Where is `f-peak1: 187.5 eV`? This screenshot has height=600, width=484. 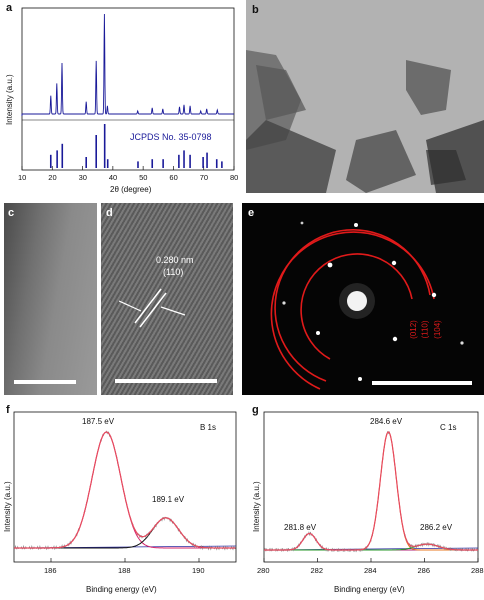 f-peak1: 187.5 eV is located at coordinates (98, 421).